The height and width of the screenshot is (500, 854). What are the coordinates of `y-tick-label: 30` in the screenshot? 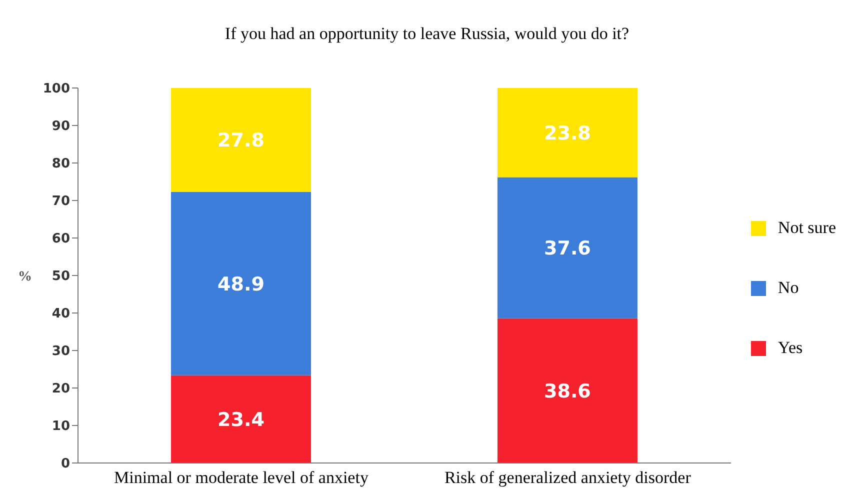 It's located at (61, 352).